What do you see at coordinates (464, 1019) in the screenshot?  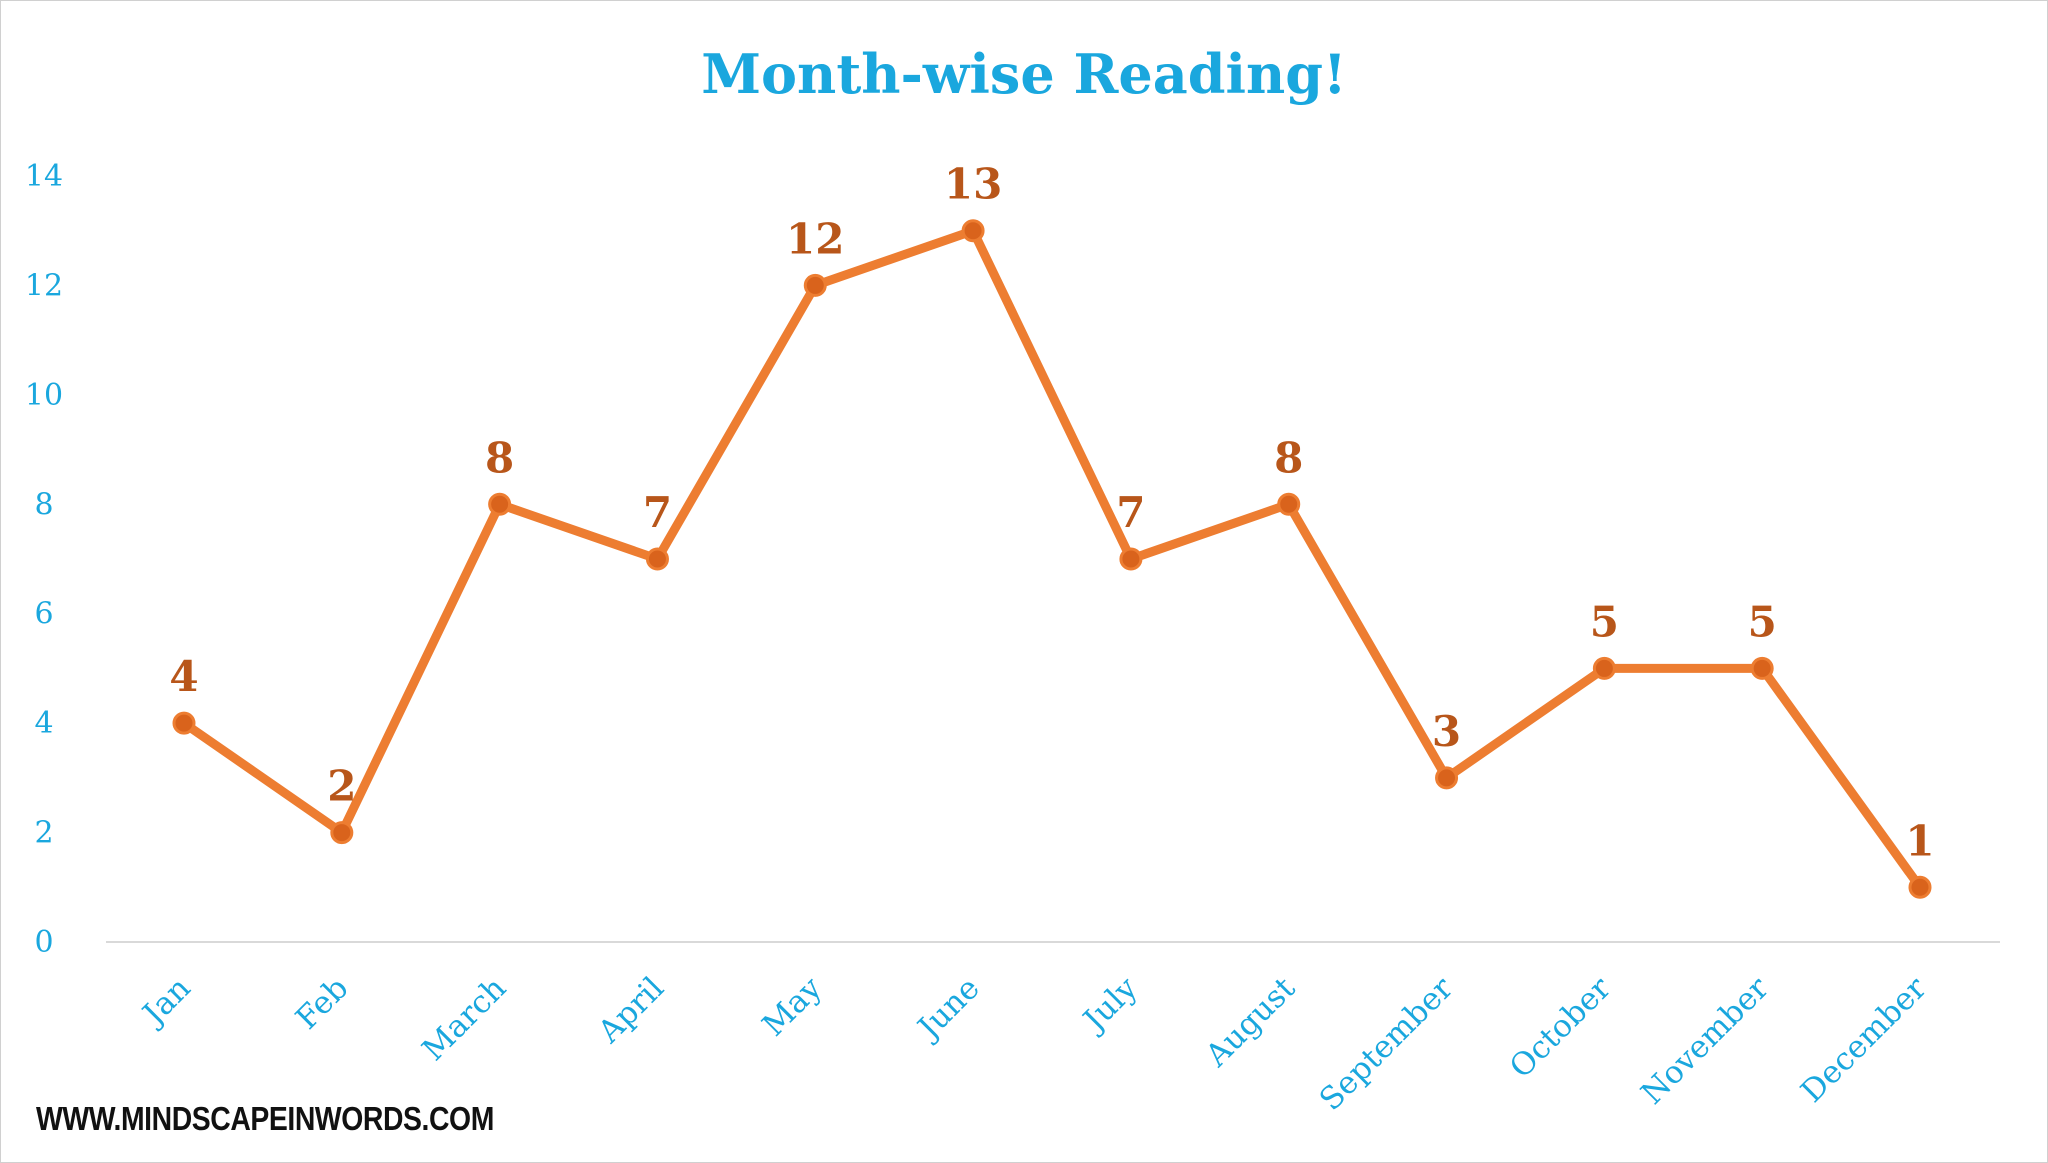 I see `x-tick-label: March` at bounding box center [464, 1019].